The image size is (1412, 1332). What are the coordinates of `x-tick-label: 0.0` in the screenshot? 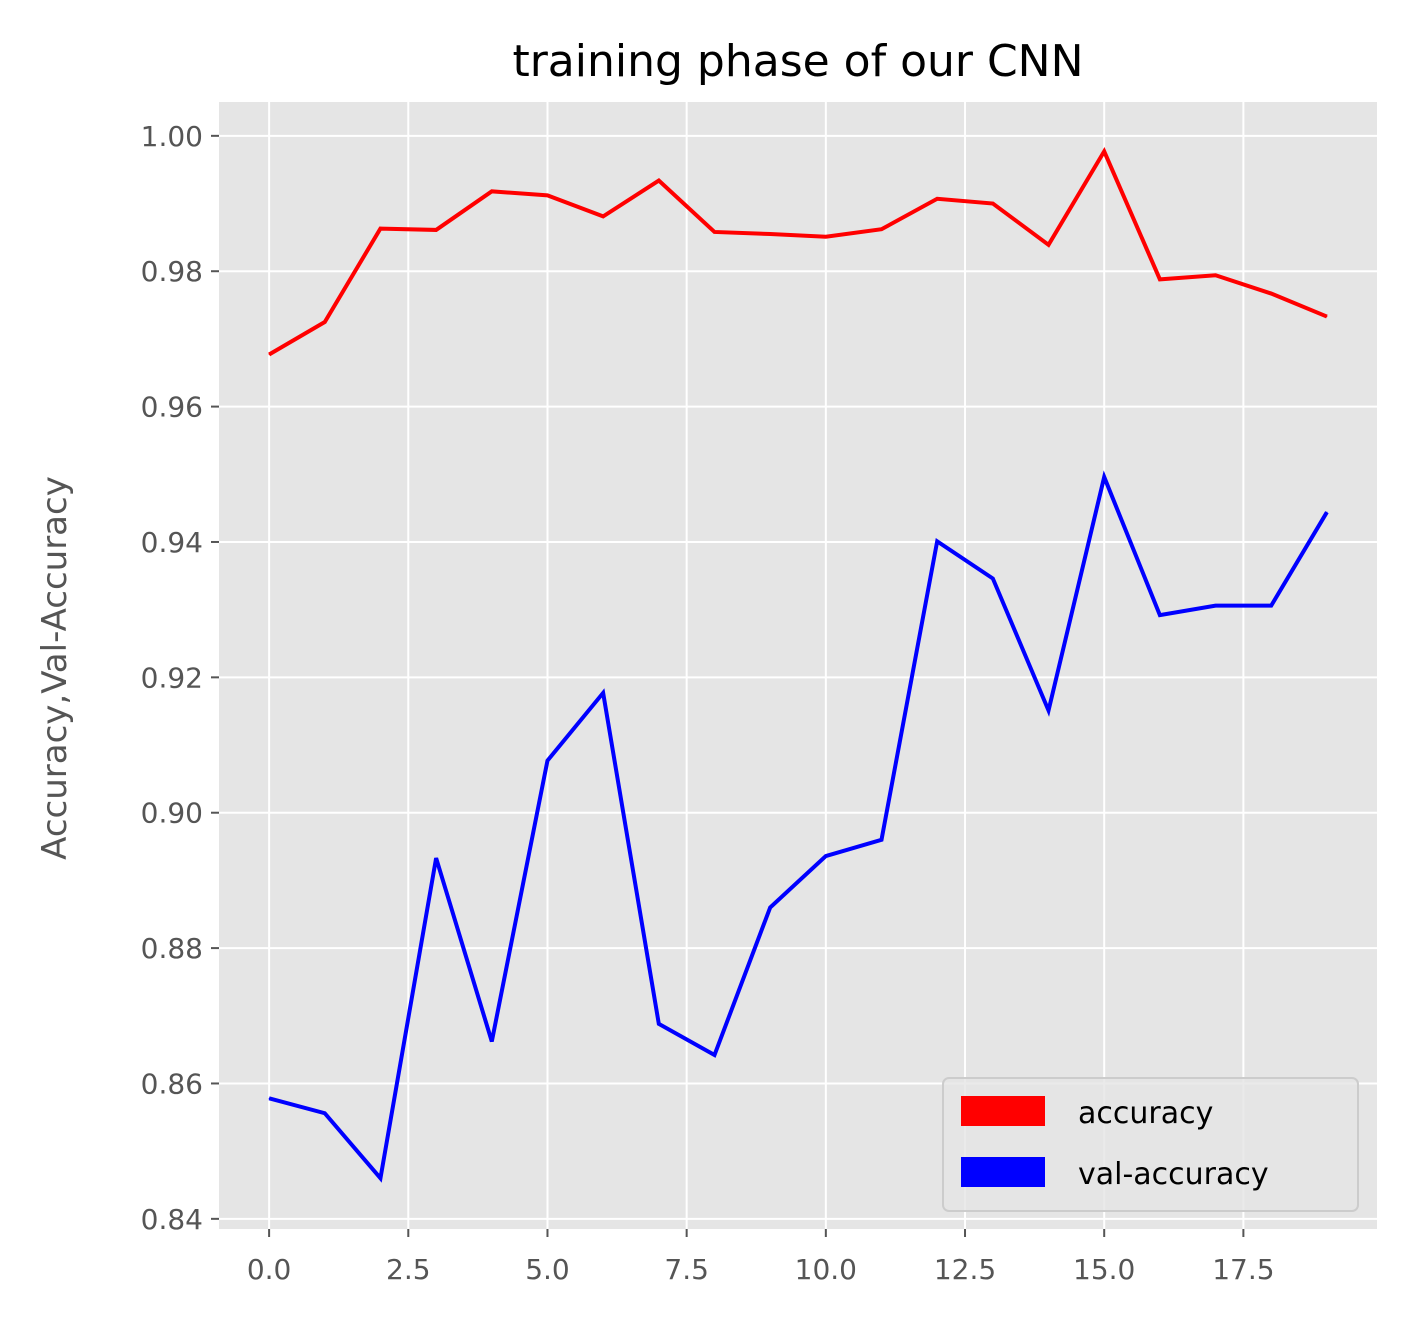 It's located at (269, 1269).